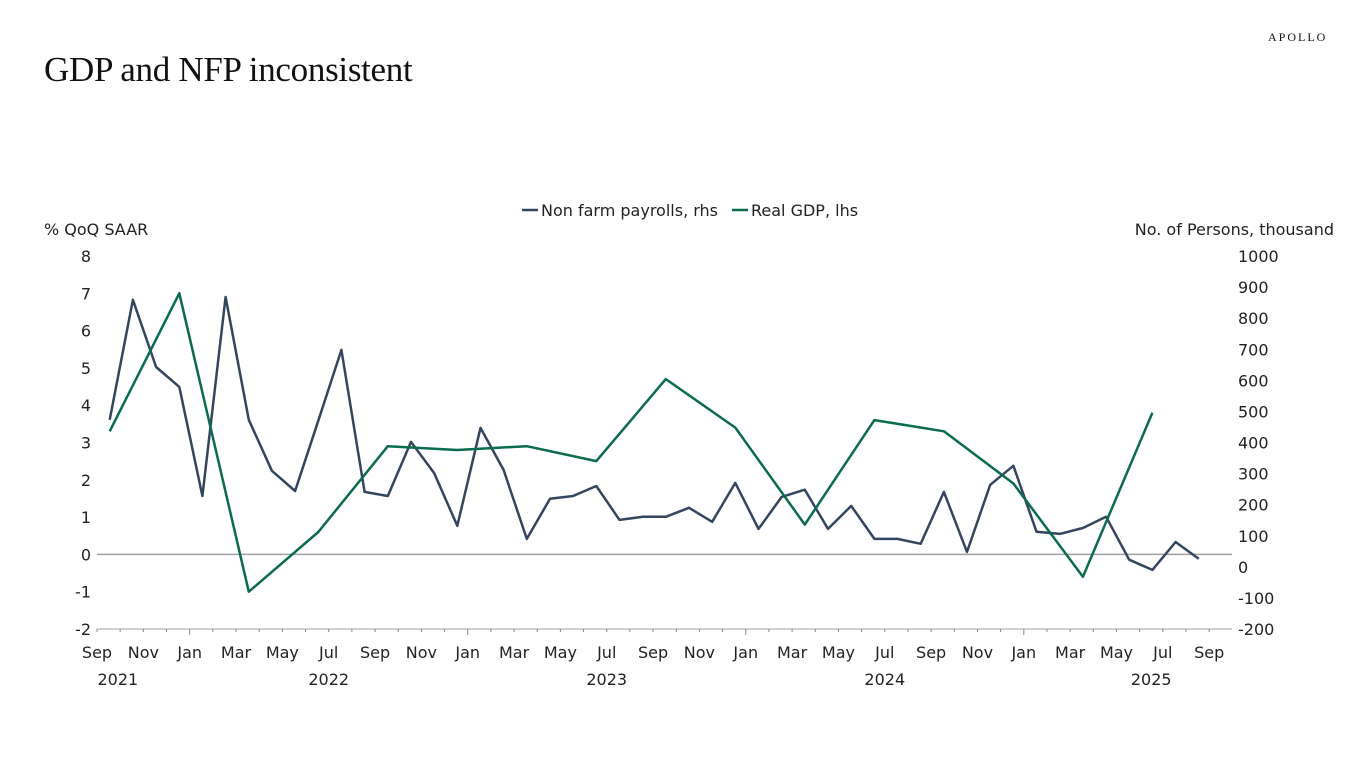 The image size is (1366, 768). Describe the element at coordinates (86, 293) in the screenshot. I see `left-y-tick-label: 7` at that location.